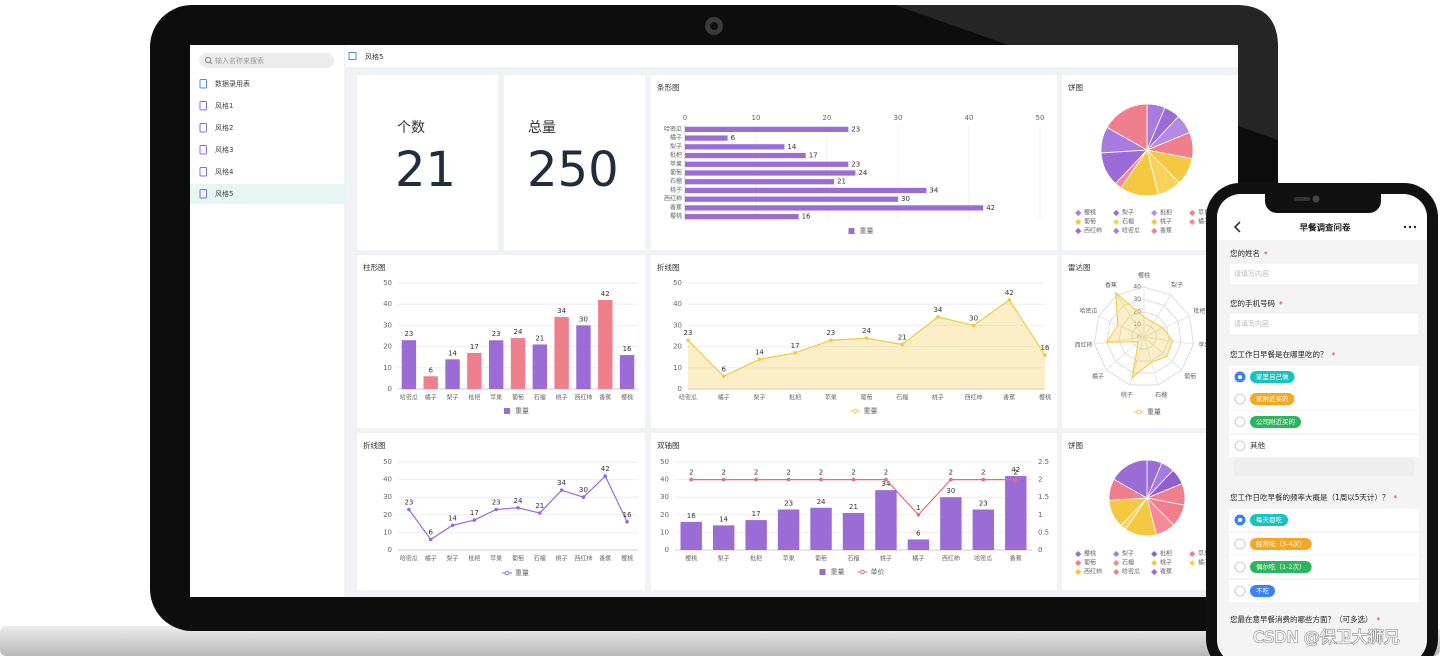 Image resolution: width=1440 pixels, height=656 pixels. What do you see at coordinates (1199, 311) in the screenshot?
I see `category-label: 枇杷` at bounding box center [1199, 311].